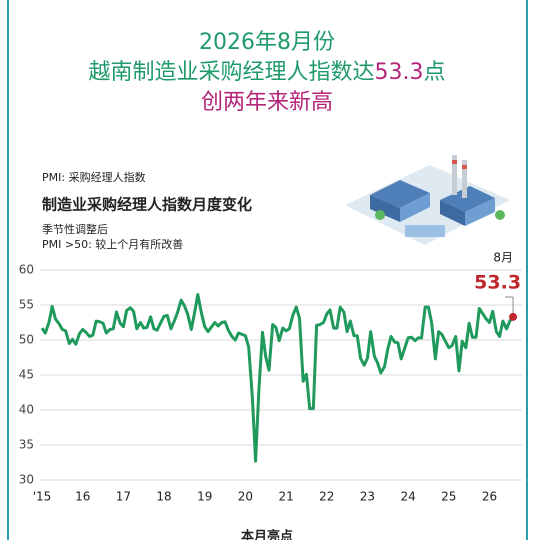 This screenshot has width=534, height=540. I want to click on title: 2026年8月份, so click(267, 42).